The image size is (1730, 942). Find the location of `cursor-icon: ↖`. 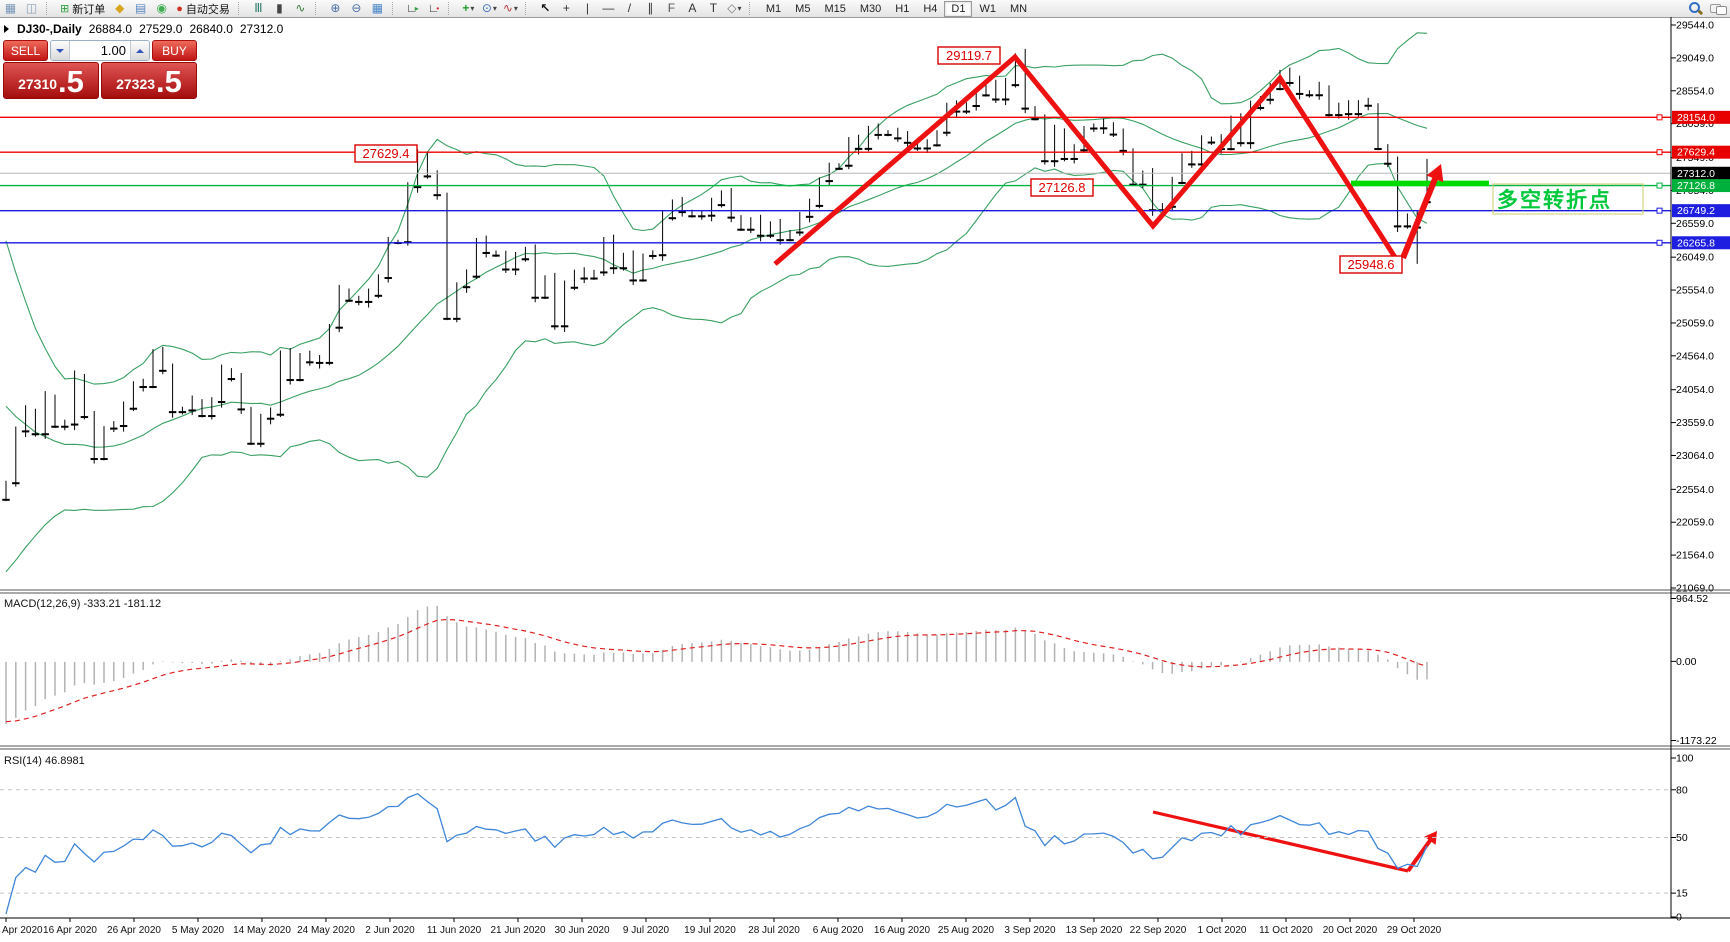

cursor-icon: ↖ is located at coordinates (545, 8).